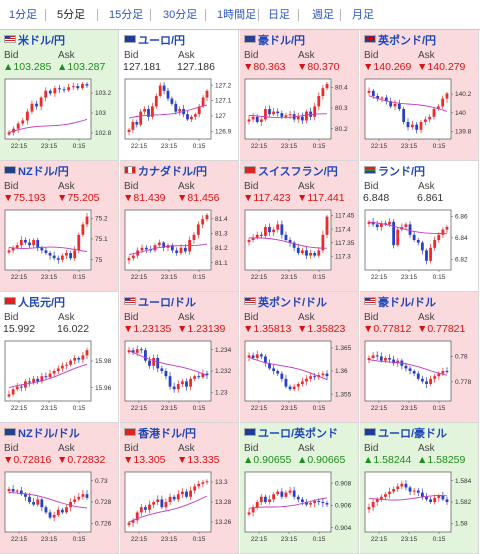 This screenshot has height=554, width=480. I want to click on candlestick-chart: 15.98 15.96 22:15 23:15 0:15, so click(59, 376).